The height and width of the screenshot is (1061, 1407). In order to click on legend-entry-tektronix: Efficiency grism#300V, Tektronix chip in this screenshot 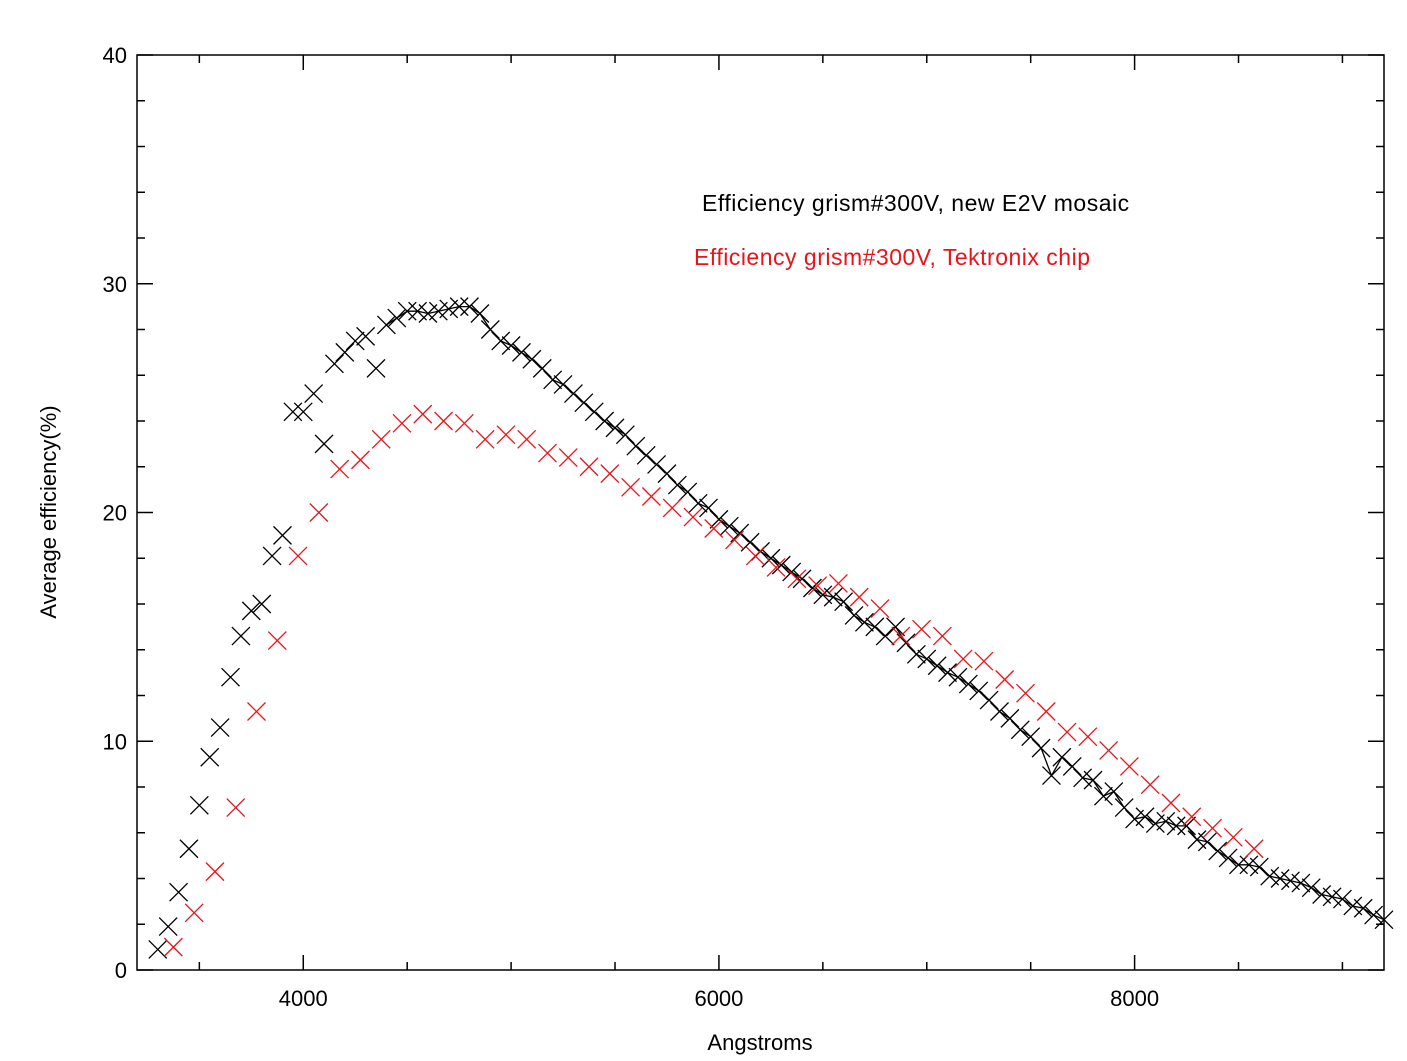, I will do `click(892, 257)`.